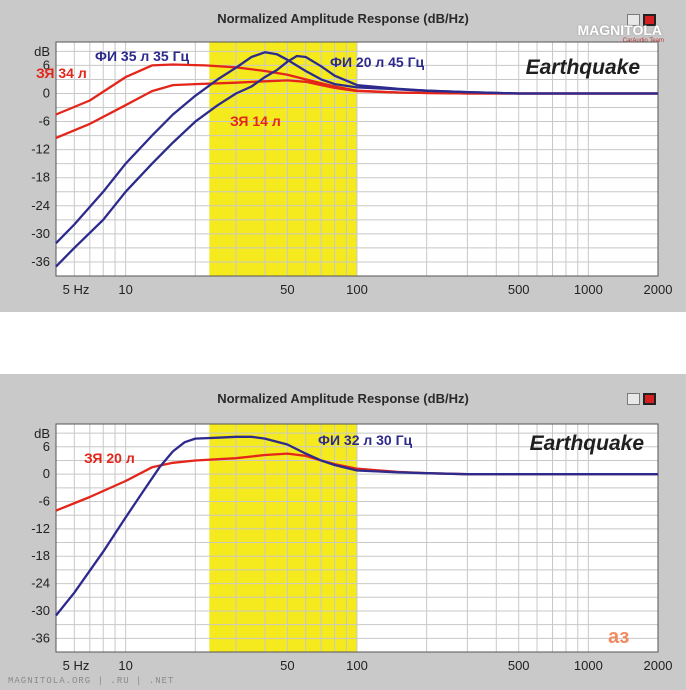 The width and height of the screenshot is (686, 690). I want to click on highlight-band, so click(283, 538).